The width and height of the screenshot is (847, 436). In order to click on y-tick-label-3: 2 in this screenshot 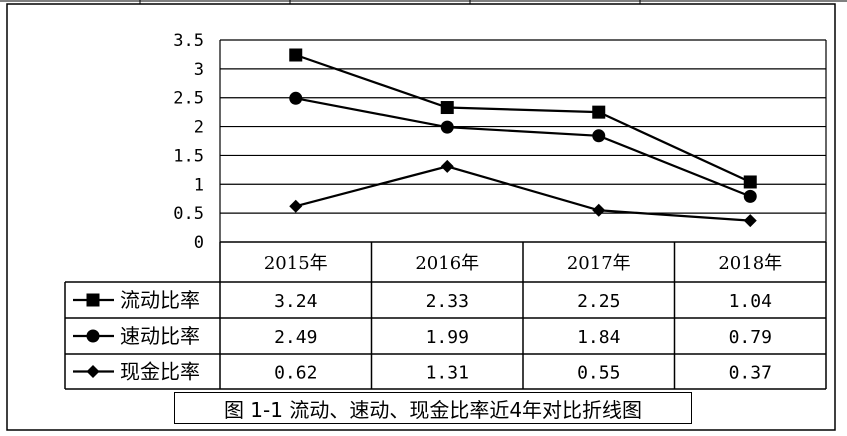, I will do `click(199, 128)`.